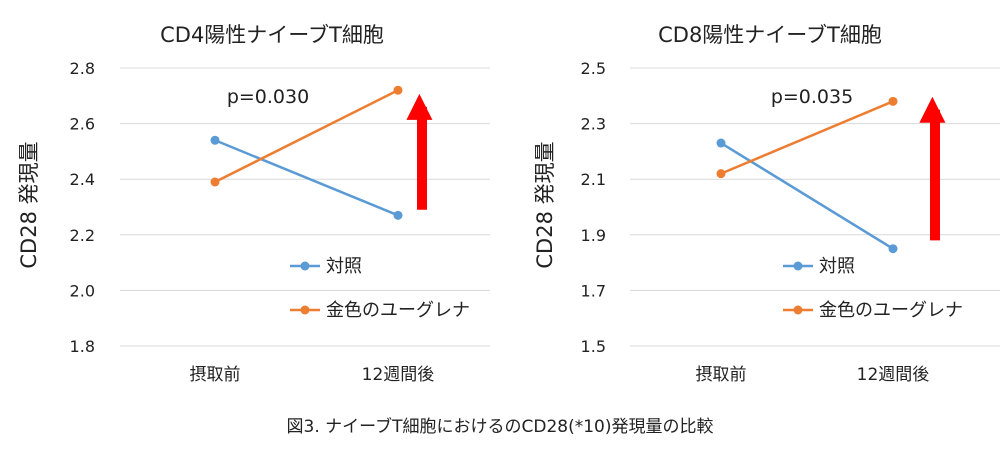 The height and width of the screenshot is (454, 1000). Describe the element at coordinates (82, 124) in the screenshot. I see `y-tick-label: 2.6` at that location.